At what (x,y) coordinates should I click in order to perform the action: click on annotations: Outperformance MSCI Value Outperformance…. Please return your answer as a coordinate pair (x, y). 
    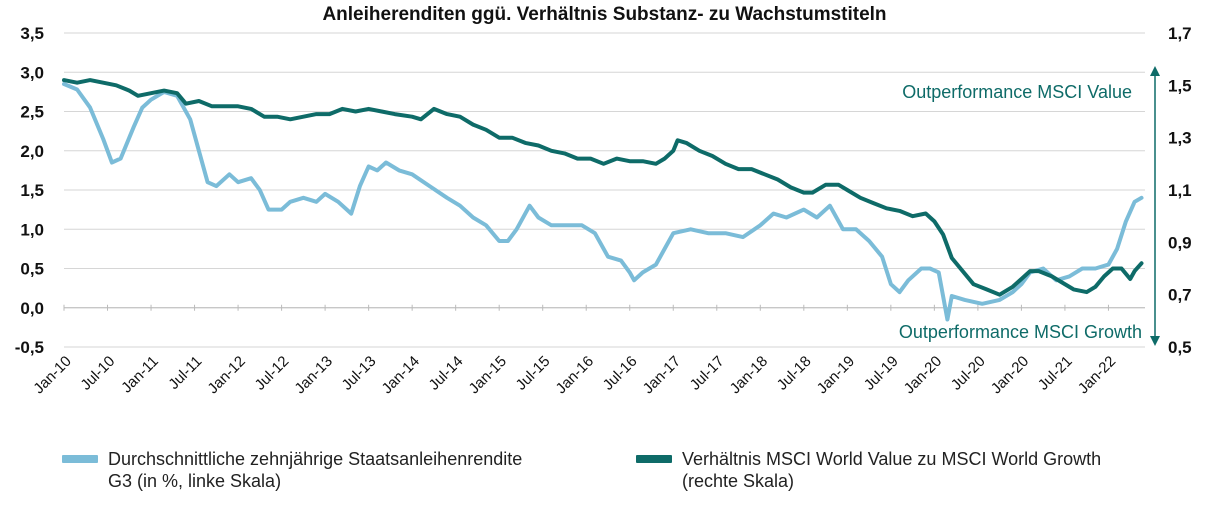
    Looking at the image, I should click on (1029, 206).